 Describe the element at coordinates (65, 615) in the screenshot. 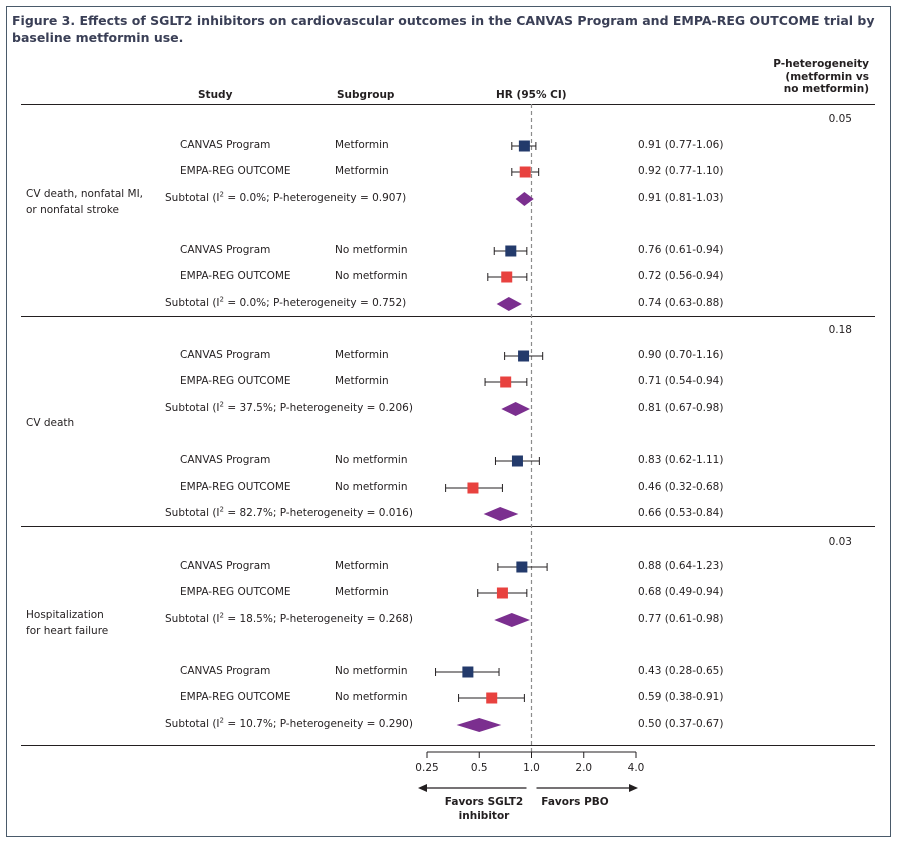

I see `outcome-label: Hospitalization` at that location.